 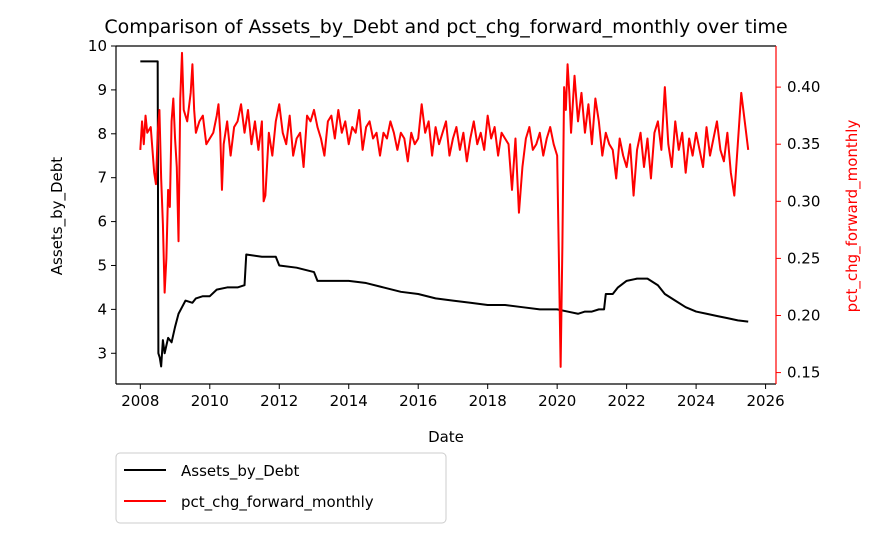 I want to click on x-axis-ticks: 2008 2010 2012 2014 2016 2018 2020 2022 2024 2026, so click(x=453, y=397).